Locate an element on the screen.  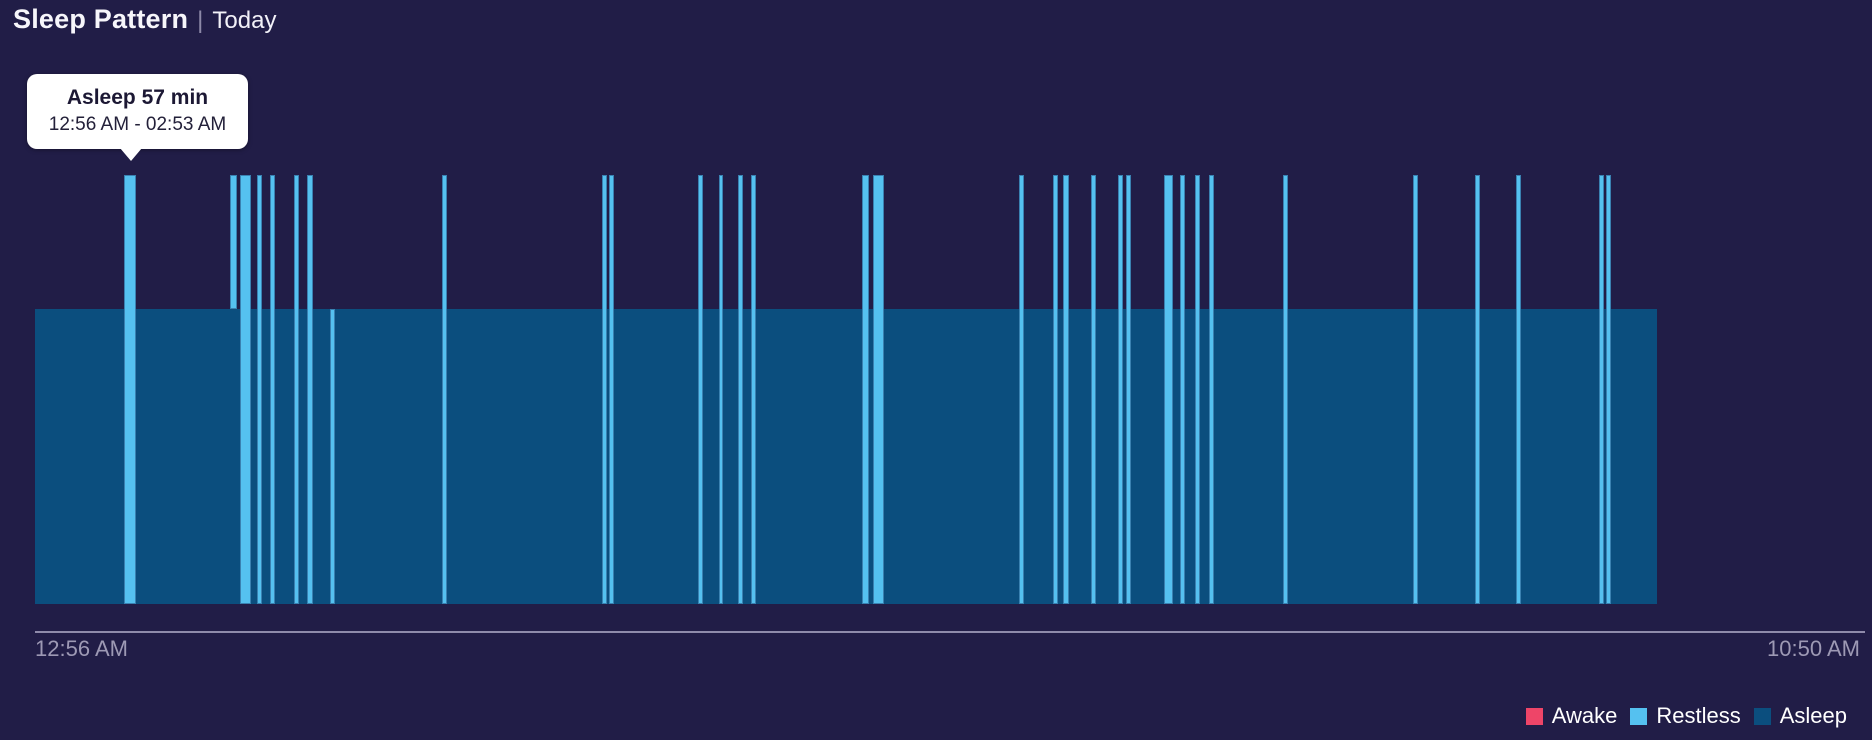
axis-end-time: 10:50 AM is located at coordinates (1813, 648).